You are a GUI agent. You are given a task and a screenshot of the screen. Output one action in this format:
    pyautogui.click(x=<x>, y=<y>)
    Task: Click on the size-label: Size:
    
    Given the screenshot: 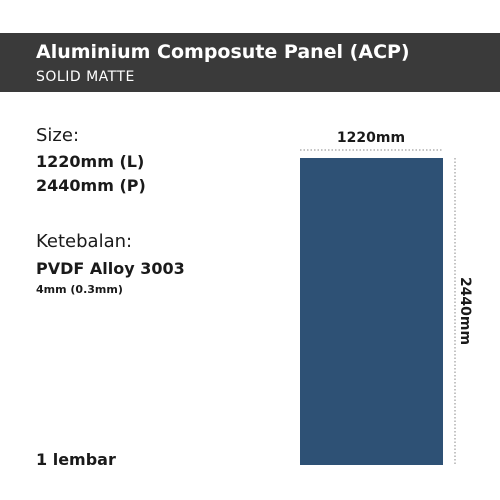 What is the action you would take?
    pyautogui.click(x=58, y=135)
    